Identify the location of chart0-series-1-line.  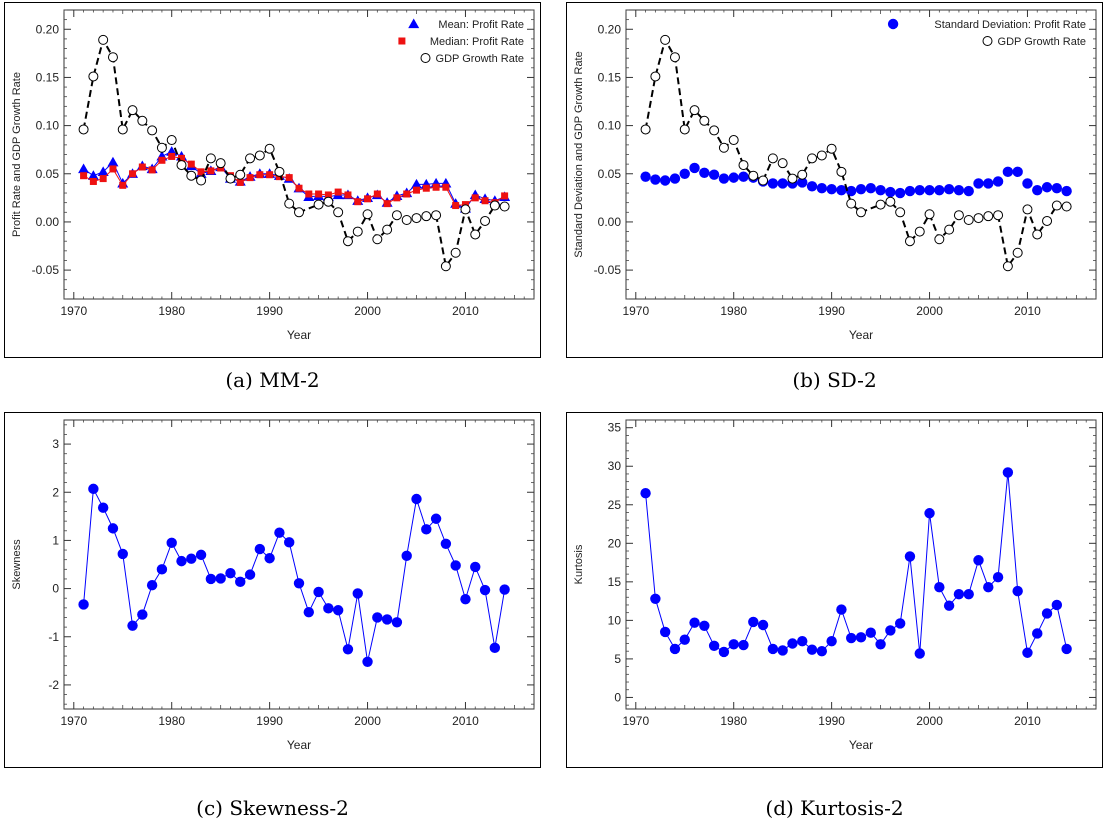
(294, 181).